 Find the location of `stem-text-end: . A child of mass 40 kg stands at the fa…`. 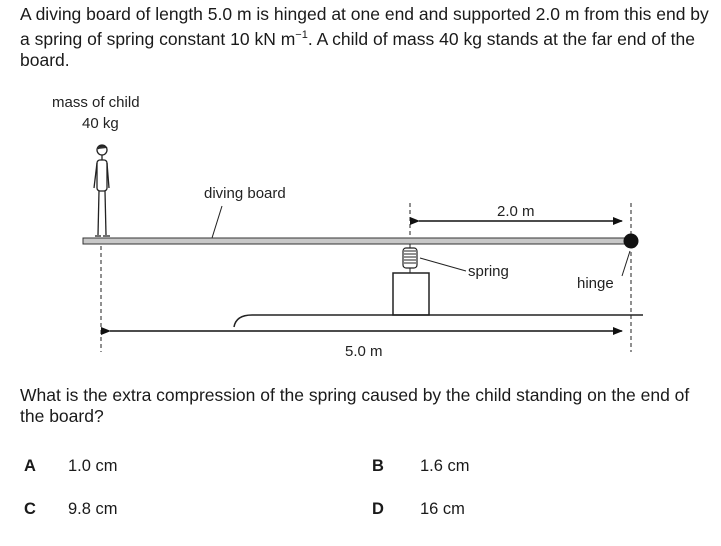

stem-text-end: . A child of mass 40 kg stands at the fa… is located at coordinates (358, 49).